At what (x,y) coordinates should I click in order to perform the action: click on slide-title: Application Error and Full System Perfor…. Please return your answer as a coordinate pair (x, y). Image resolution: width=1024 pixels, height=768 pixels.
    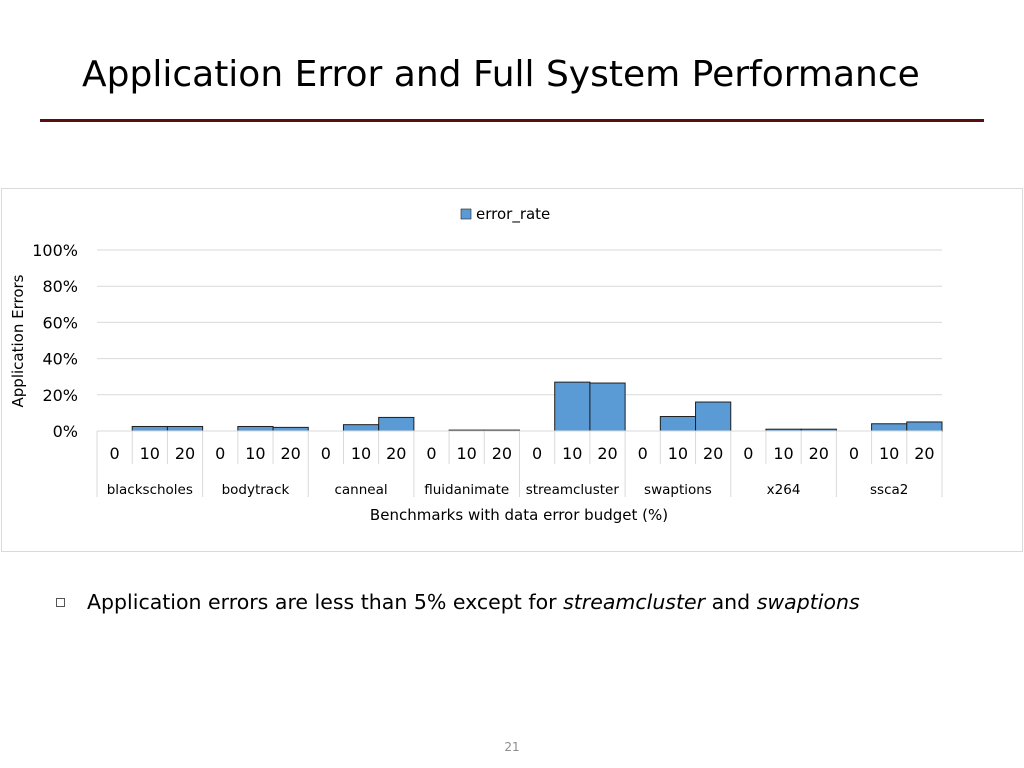
    Looking at the image, I should click on (501, 74).